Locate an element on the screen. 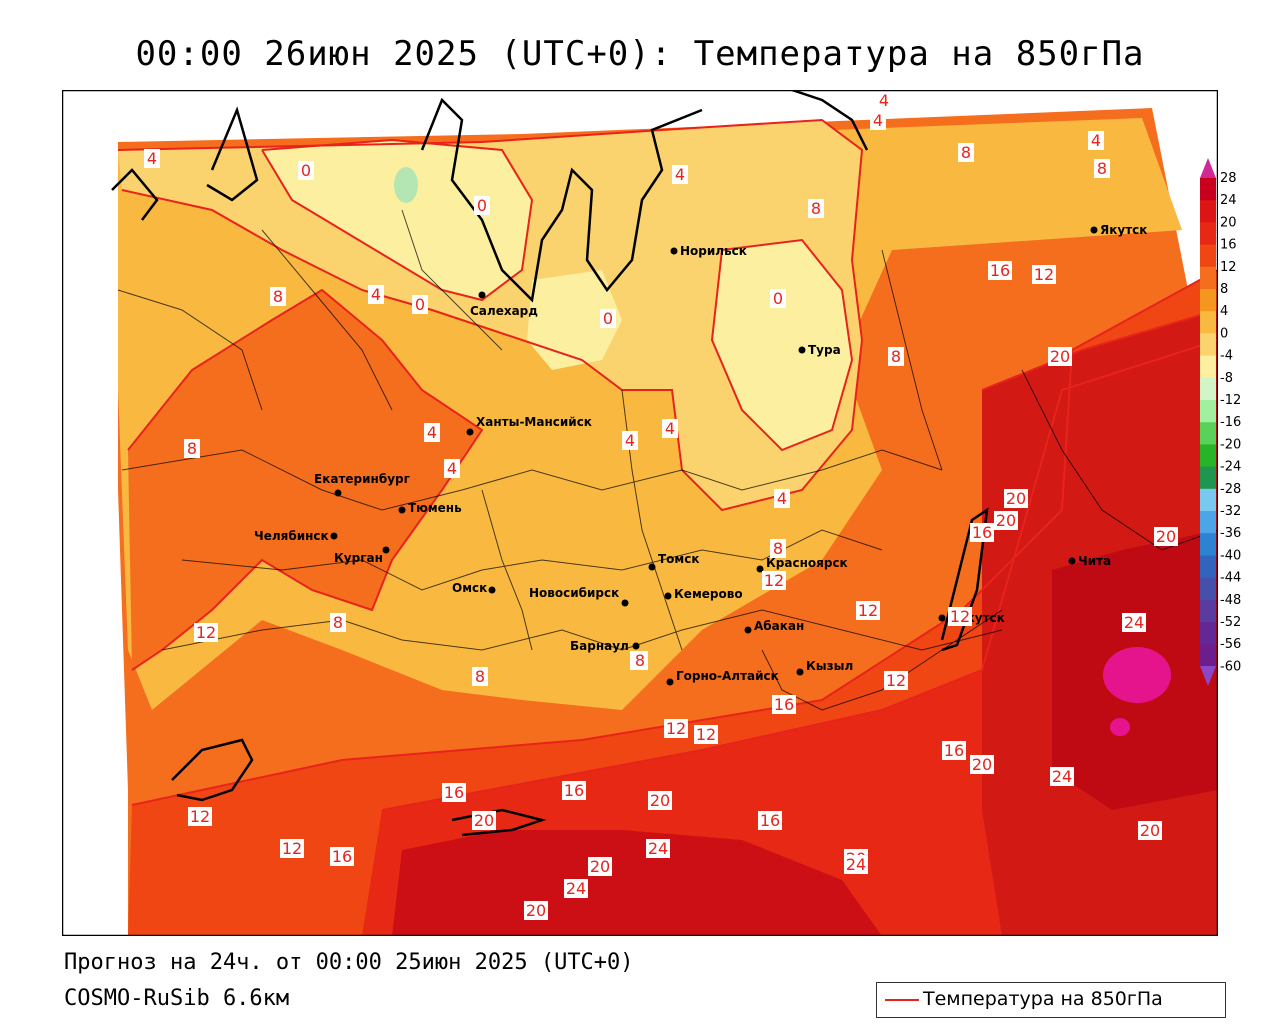  legend-line-sample is located at coordinates (902, 1000).